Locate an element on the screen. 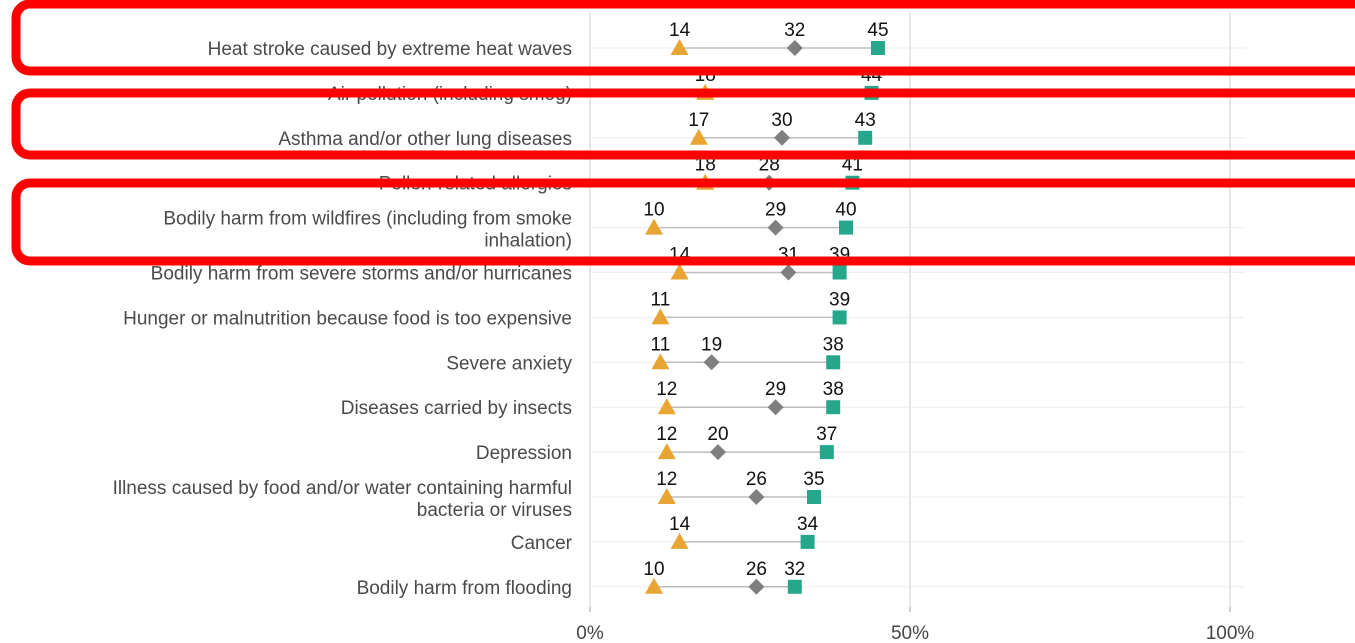 The height and width of the screenshot is (643, 1355). value-label: 35 is located at coordinates (813, 479).